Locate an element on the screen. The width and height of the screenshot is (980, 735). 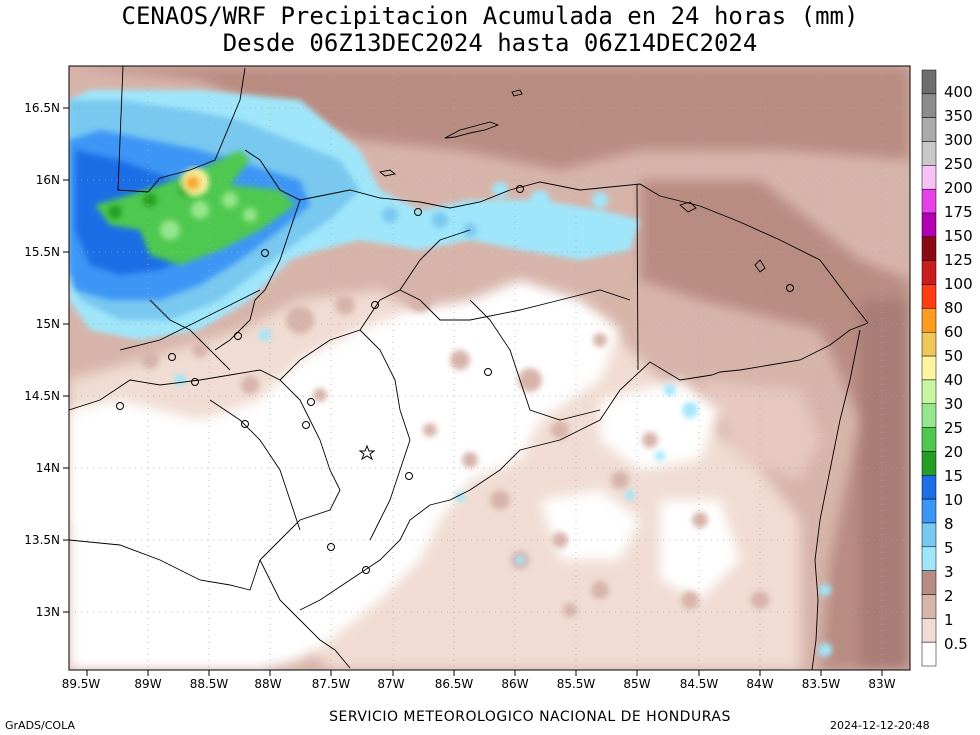
lat-label: 16N is located at coordinates (48, 180).